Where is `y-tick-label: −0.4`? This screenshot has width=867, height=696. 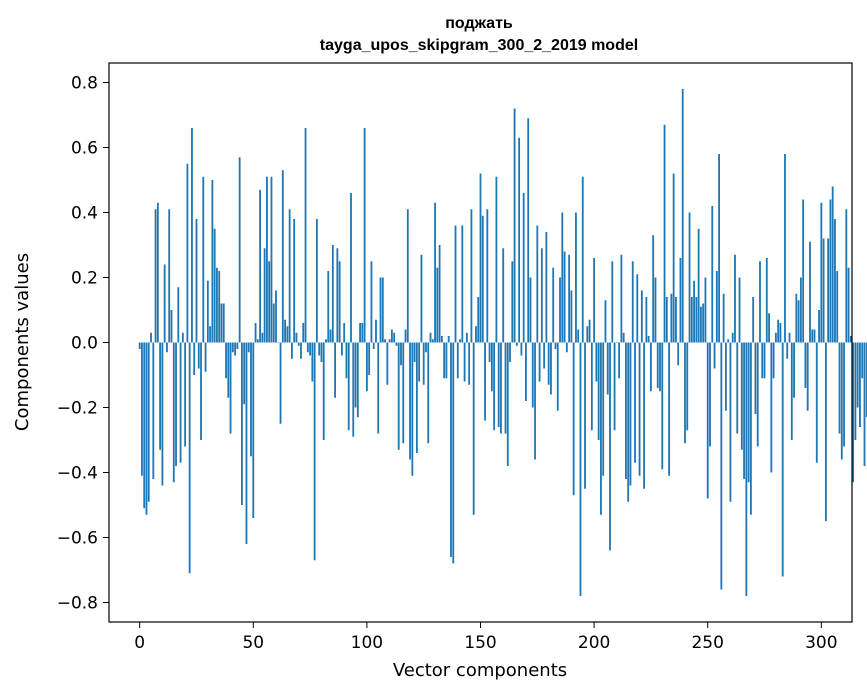
y-tick-label: −0.4 is located at coordinates (77, 474).